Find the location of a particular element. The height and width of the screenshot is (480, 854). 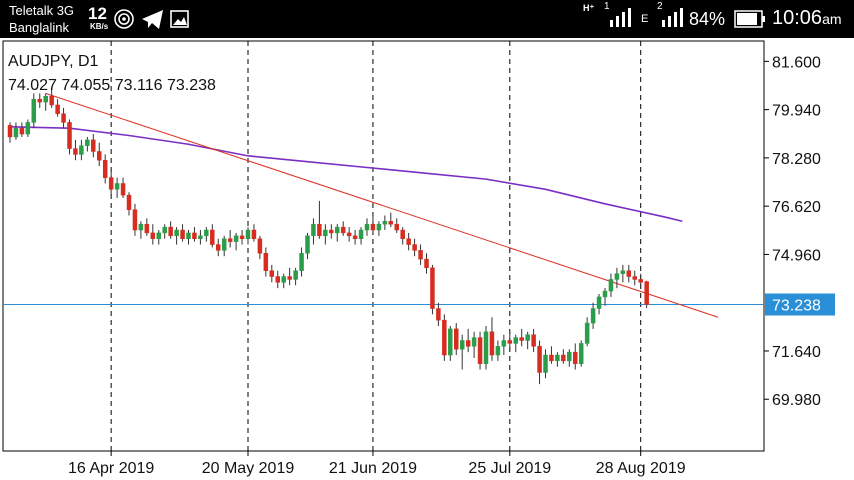

network-speed: 12 is located at coordinates (97, 13).